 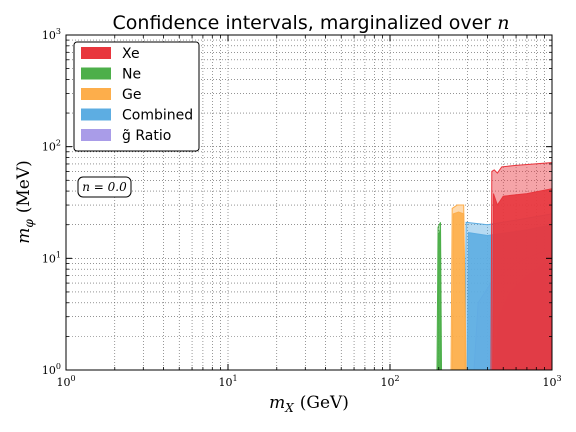 I want to click on region-inner-ge, so click(x=458, y=291).